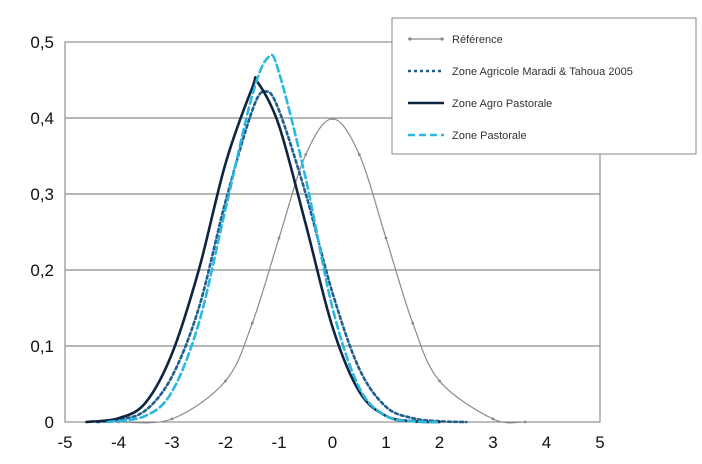  Describe the element at coordinates (385, 442) in the screenshot. I see `x-tick-label: 1` at that location.